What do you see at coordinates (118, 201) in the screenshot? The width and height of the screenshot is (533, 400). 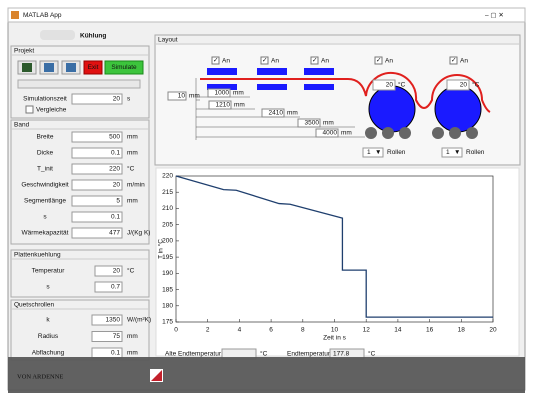 I see `input-value: 5` at bounding box center [118, 201].